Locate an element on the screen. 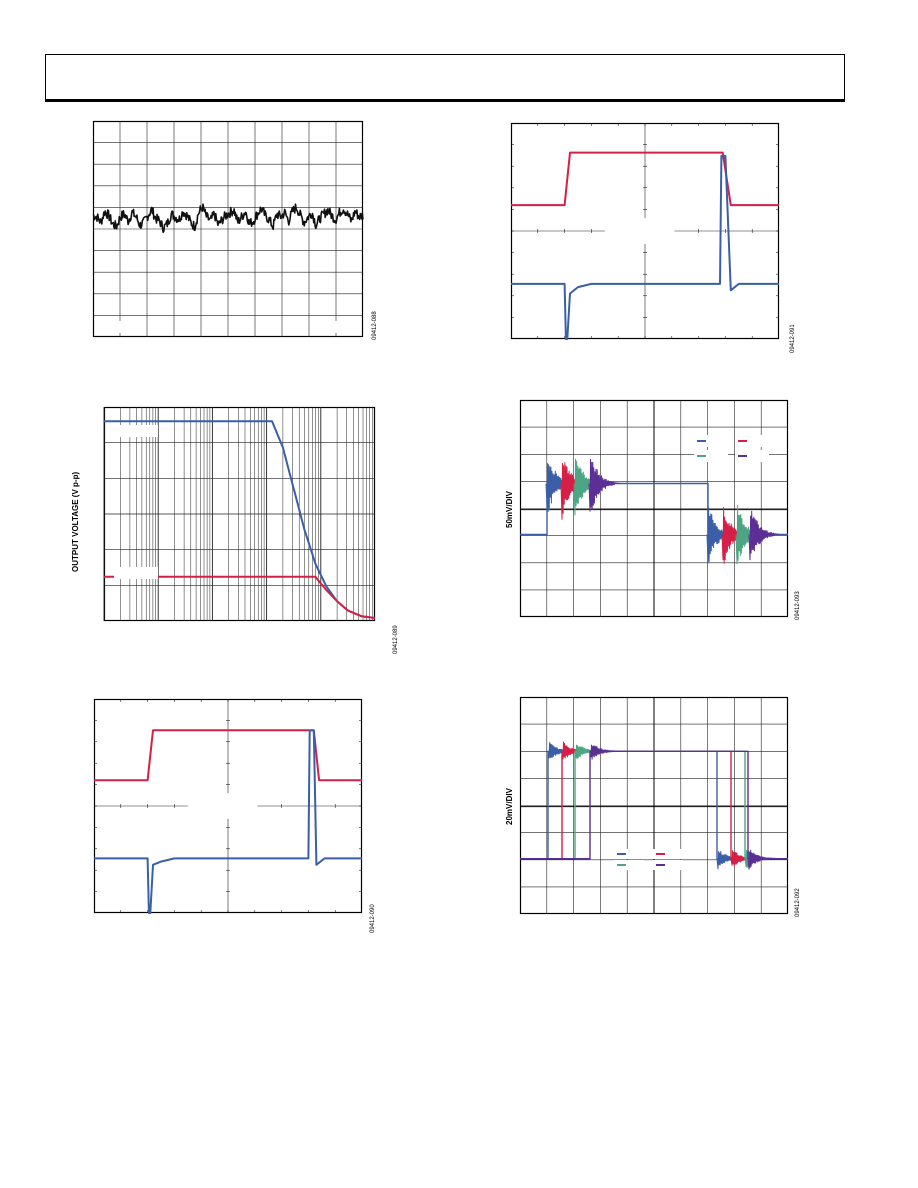 The width and height of the screenshot is (918, 1188). chart-transient-50mv is located at coordinates (654, 508).